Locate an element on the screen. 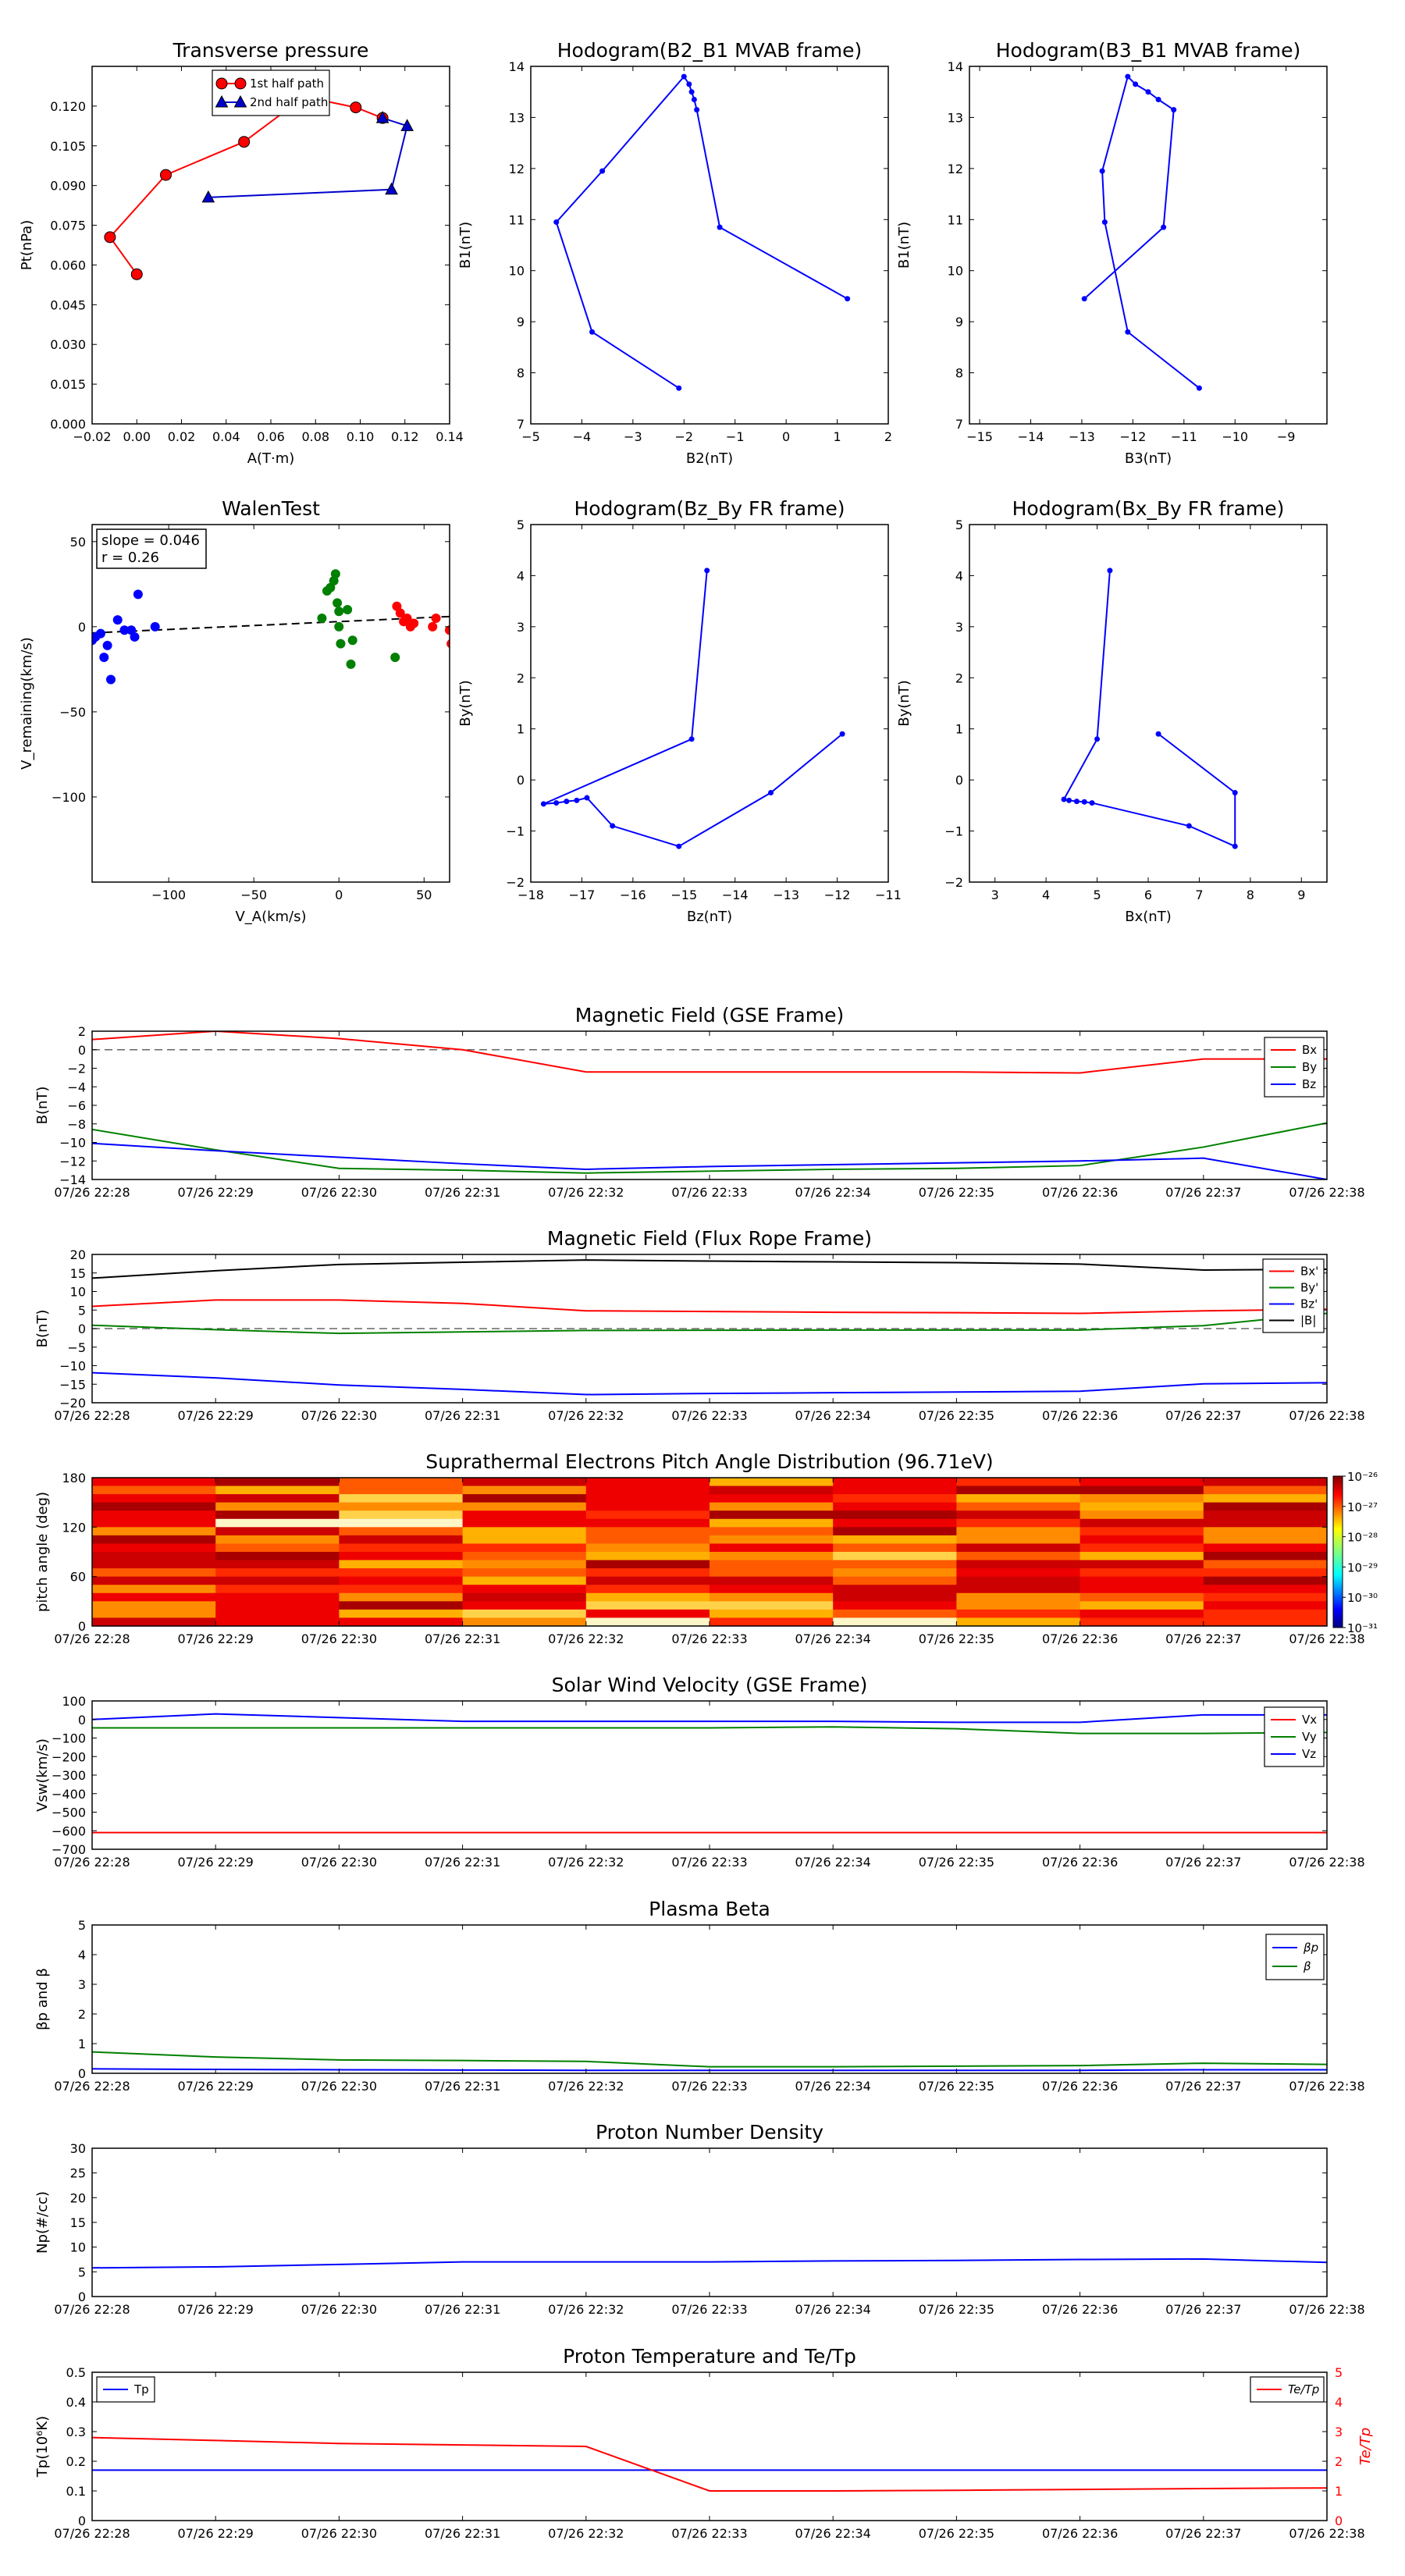 This screenshot has width=1405, height=2576. y-tick-label: 0 is located at coordinates (82, 1626).